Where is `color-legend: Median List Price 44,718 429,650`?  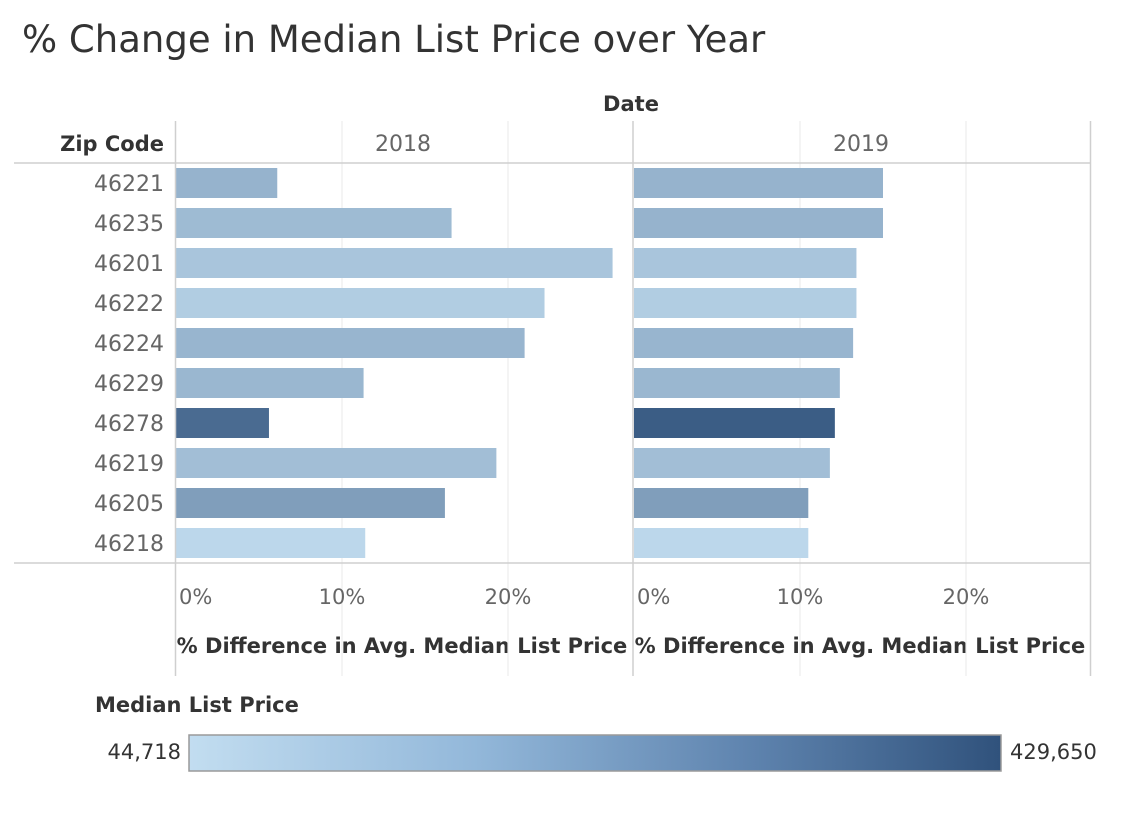 color-legend: Median List Price 44,718 429,650 is located at coordinates (596, 732).